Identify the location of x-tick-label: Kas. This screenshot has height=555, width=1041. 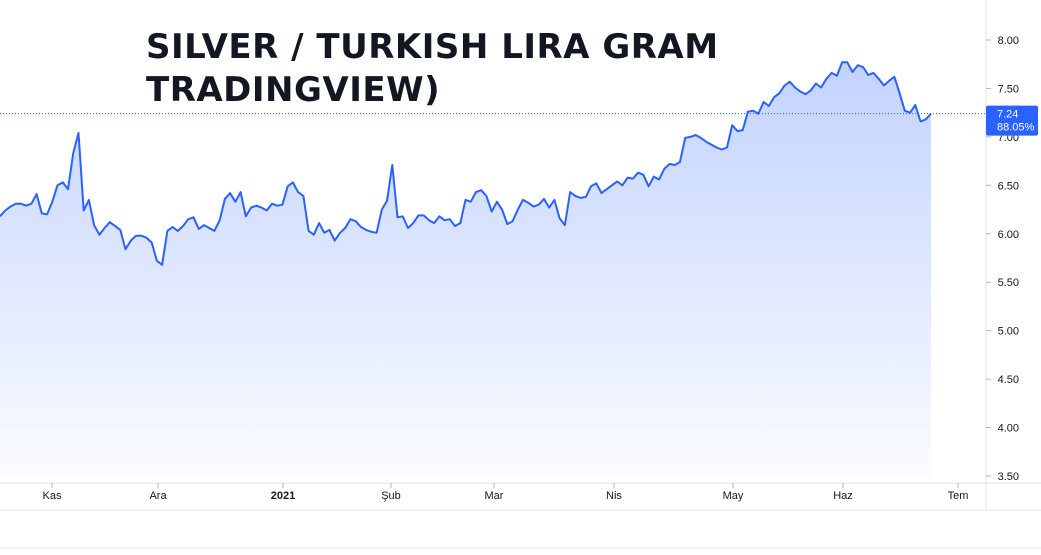
(52, 496).